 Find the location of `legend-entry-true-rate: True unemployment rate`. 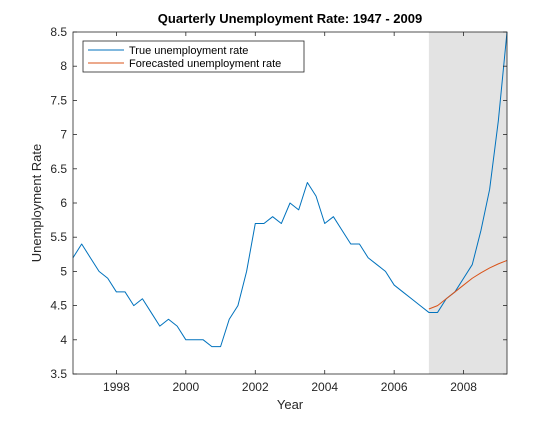

legend-entry-true-rate: True unemployment rate is located at coordinates (188, 51).